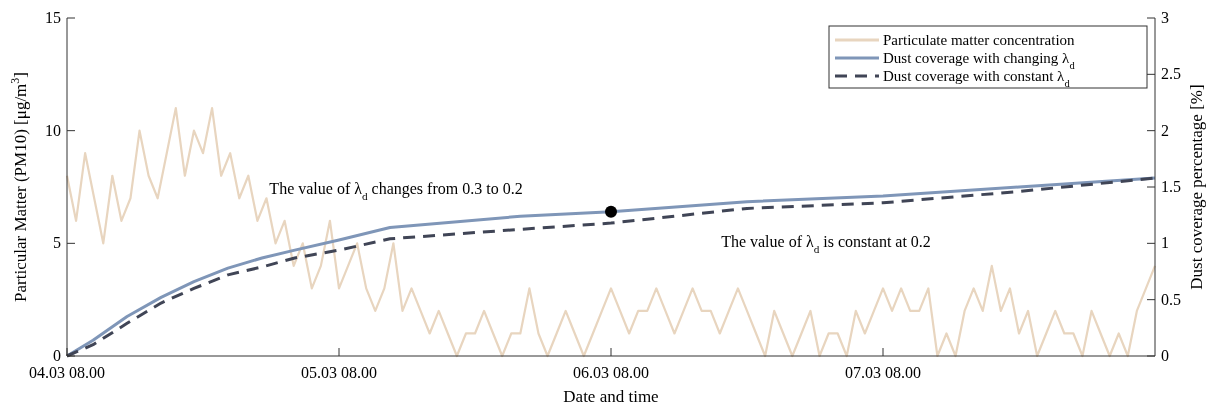  Describe the element at coordinates (57, 243) in the screenshot. I see `y-tick-label: 5` at that location.